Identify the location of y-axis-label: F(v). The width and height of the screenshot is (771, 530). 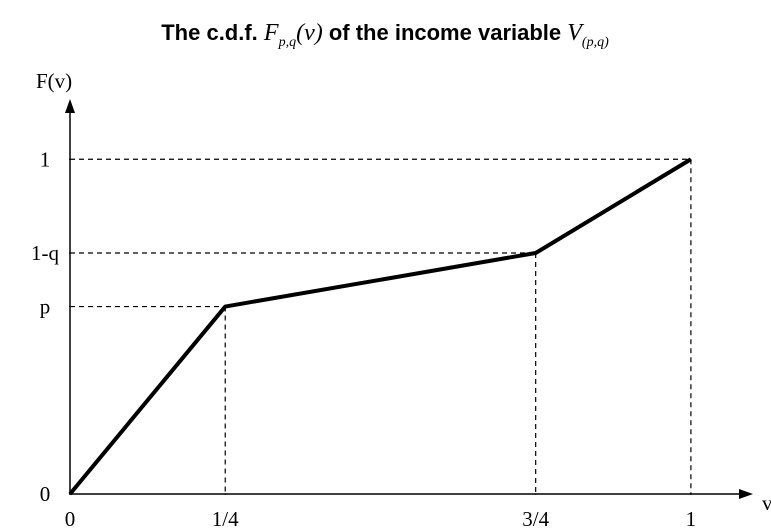
(54, 81).